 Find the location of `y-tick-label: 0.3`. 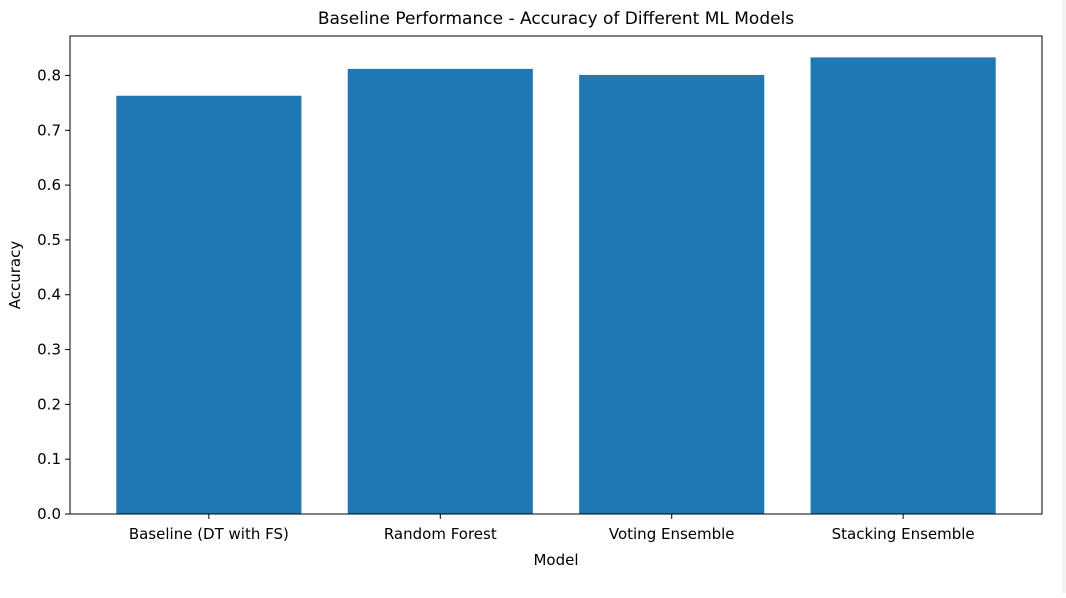

y-tick-label: 0.3 is located at coordinates (49, 350).